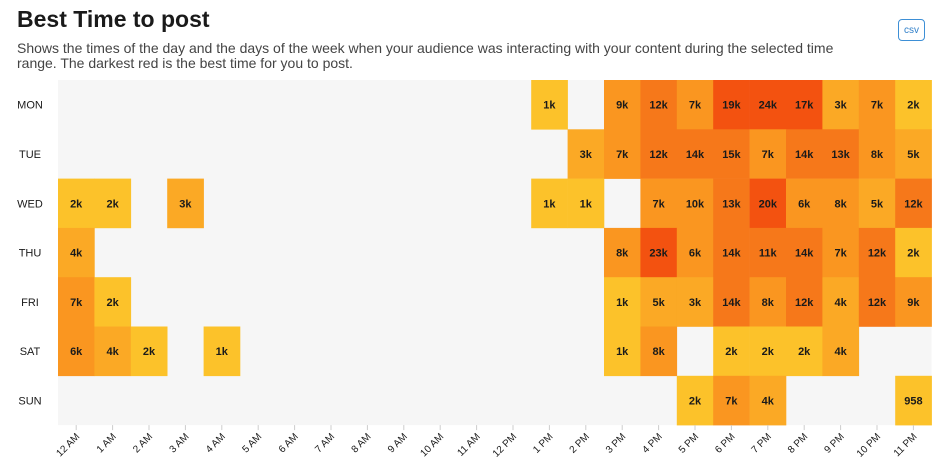  I want to click on hour-label: 12 PM, so click(505, 445).